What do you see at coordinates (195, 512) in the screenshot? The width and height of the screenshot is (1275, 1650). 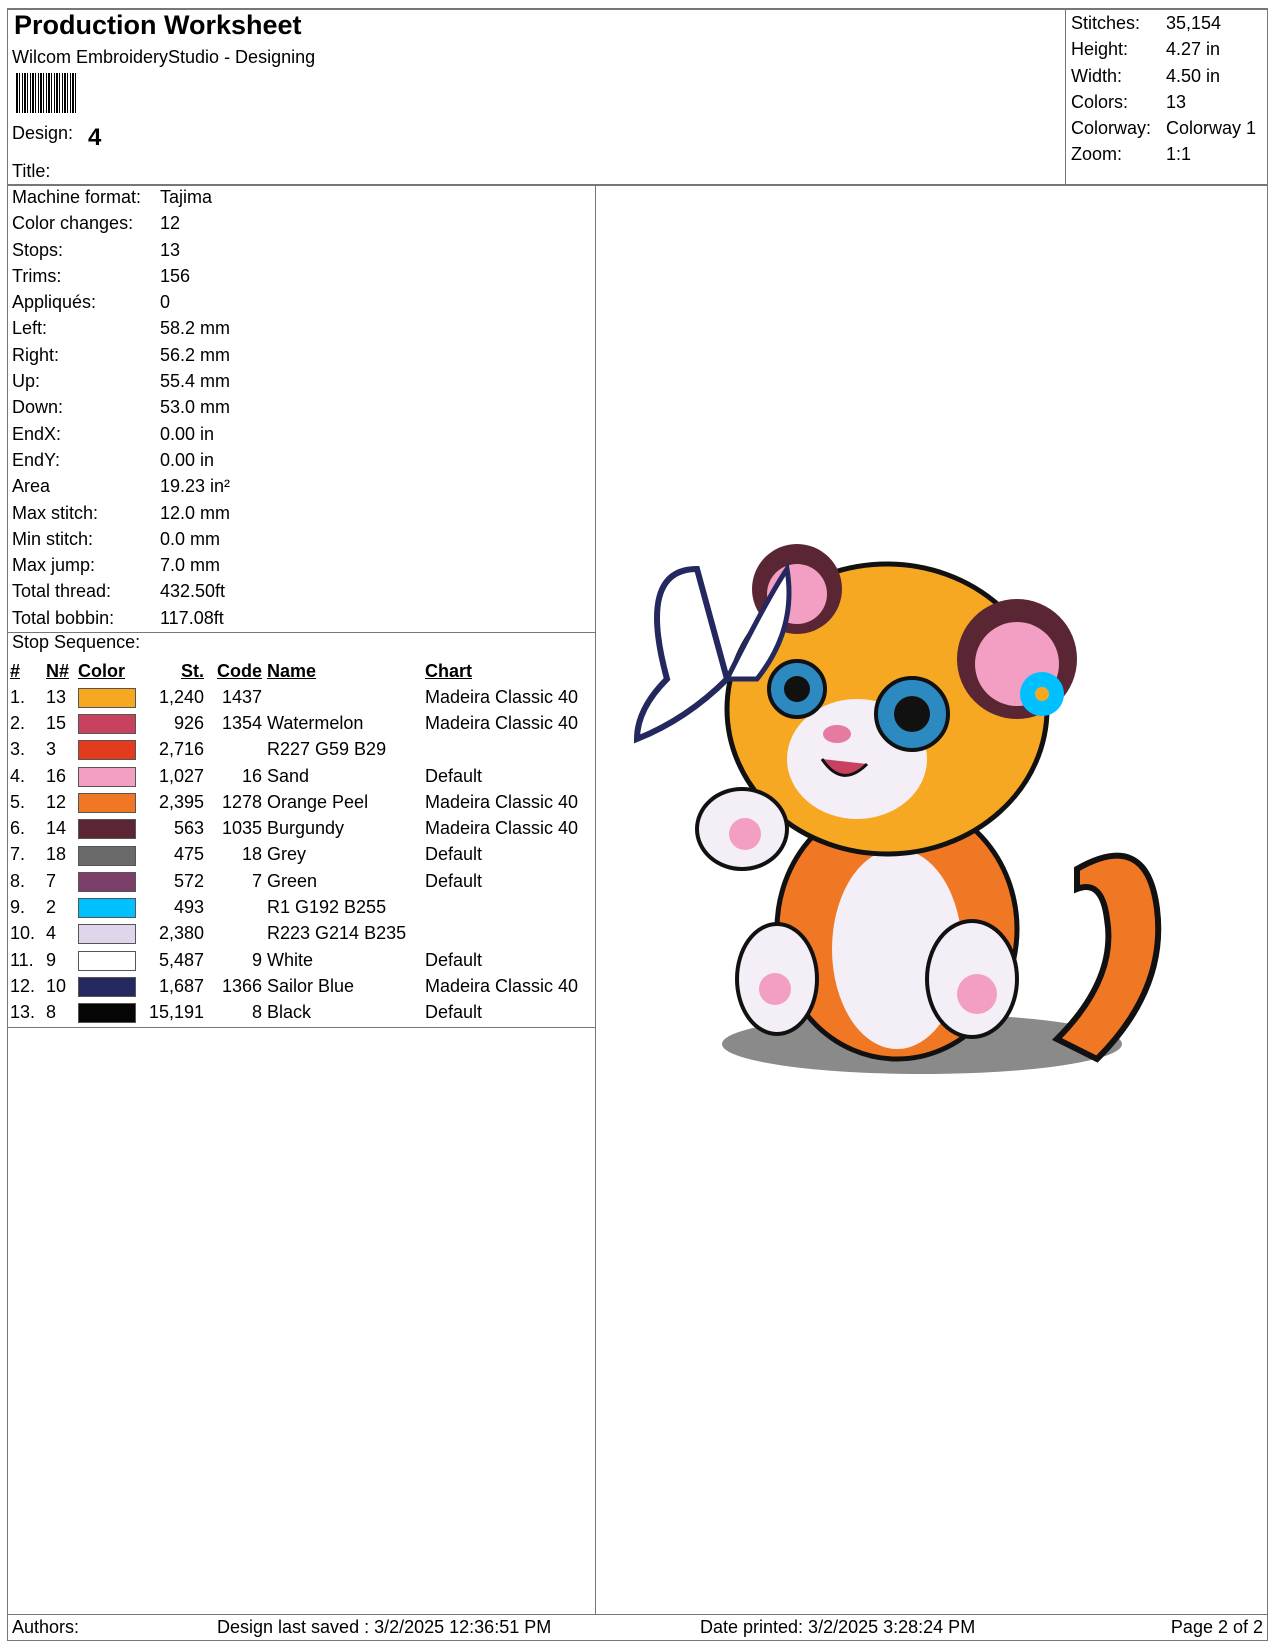 I see `info-value: 12.0 mm` at bounding box center [195, 512].